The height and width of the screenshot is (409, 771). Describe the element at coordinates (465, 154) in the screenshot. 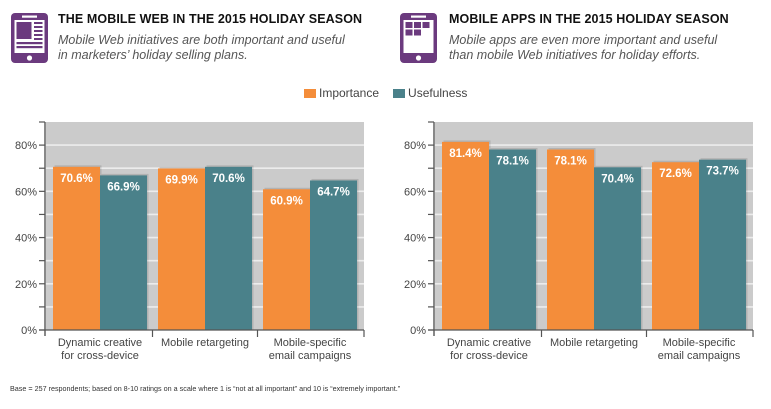

I see `bar-value-label: 81.4%` at that location.